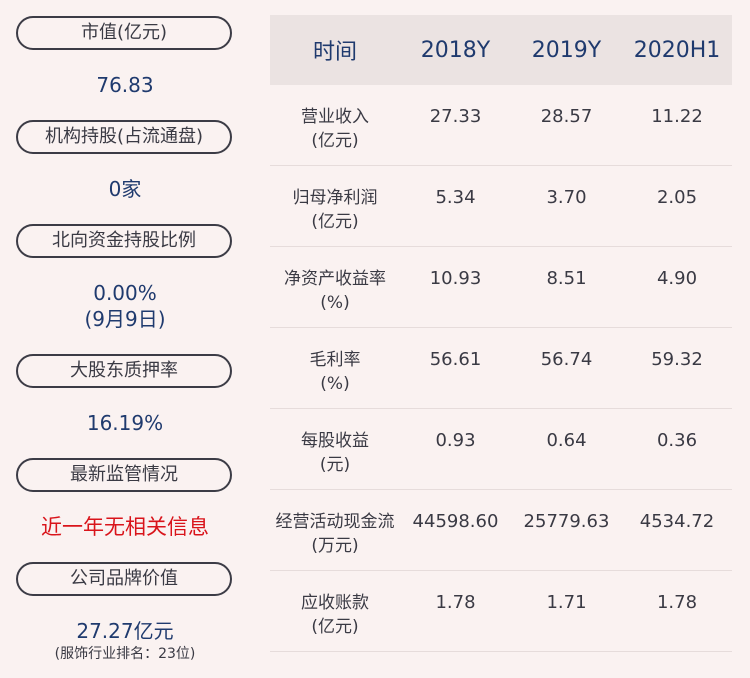 The height and width of the screenshot is (678, 750). Describe the element at coordinates (677, 197) in the screenshot. I see `cell-2020h1: 2.05` at that location.